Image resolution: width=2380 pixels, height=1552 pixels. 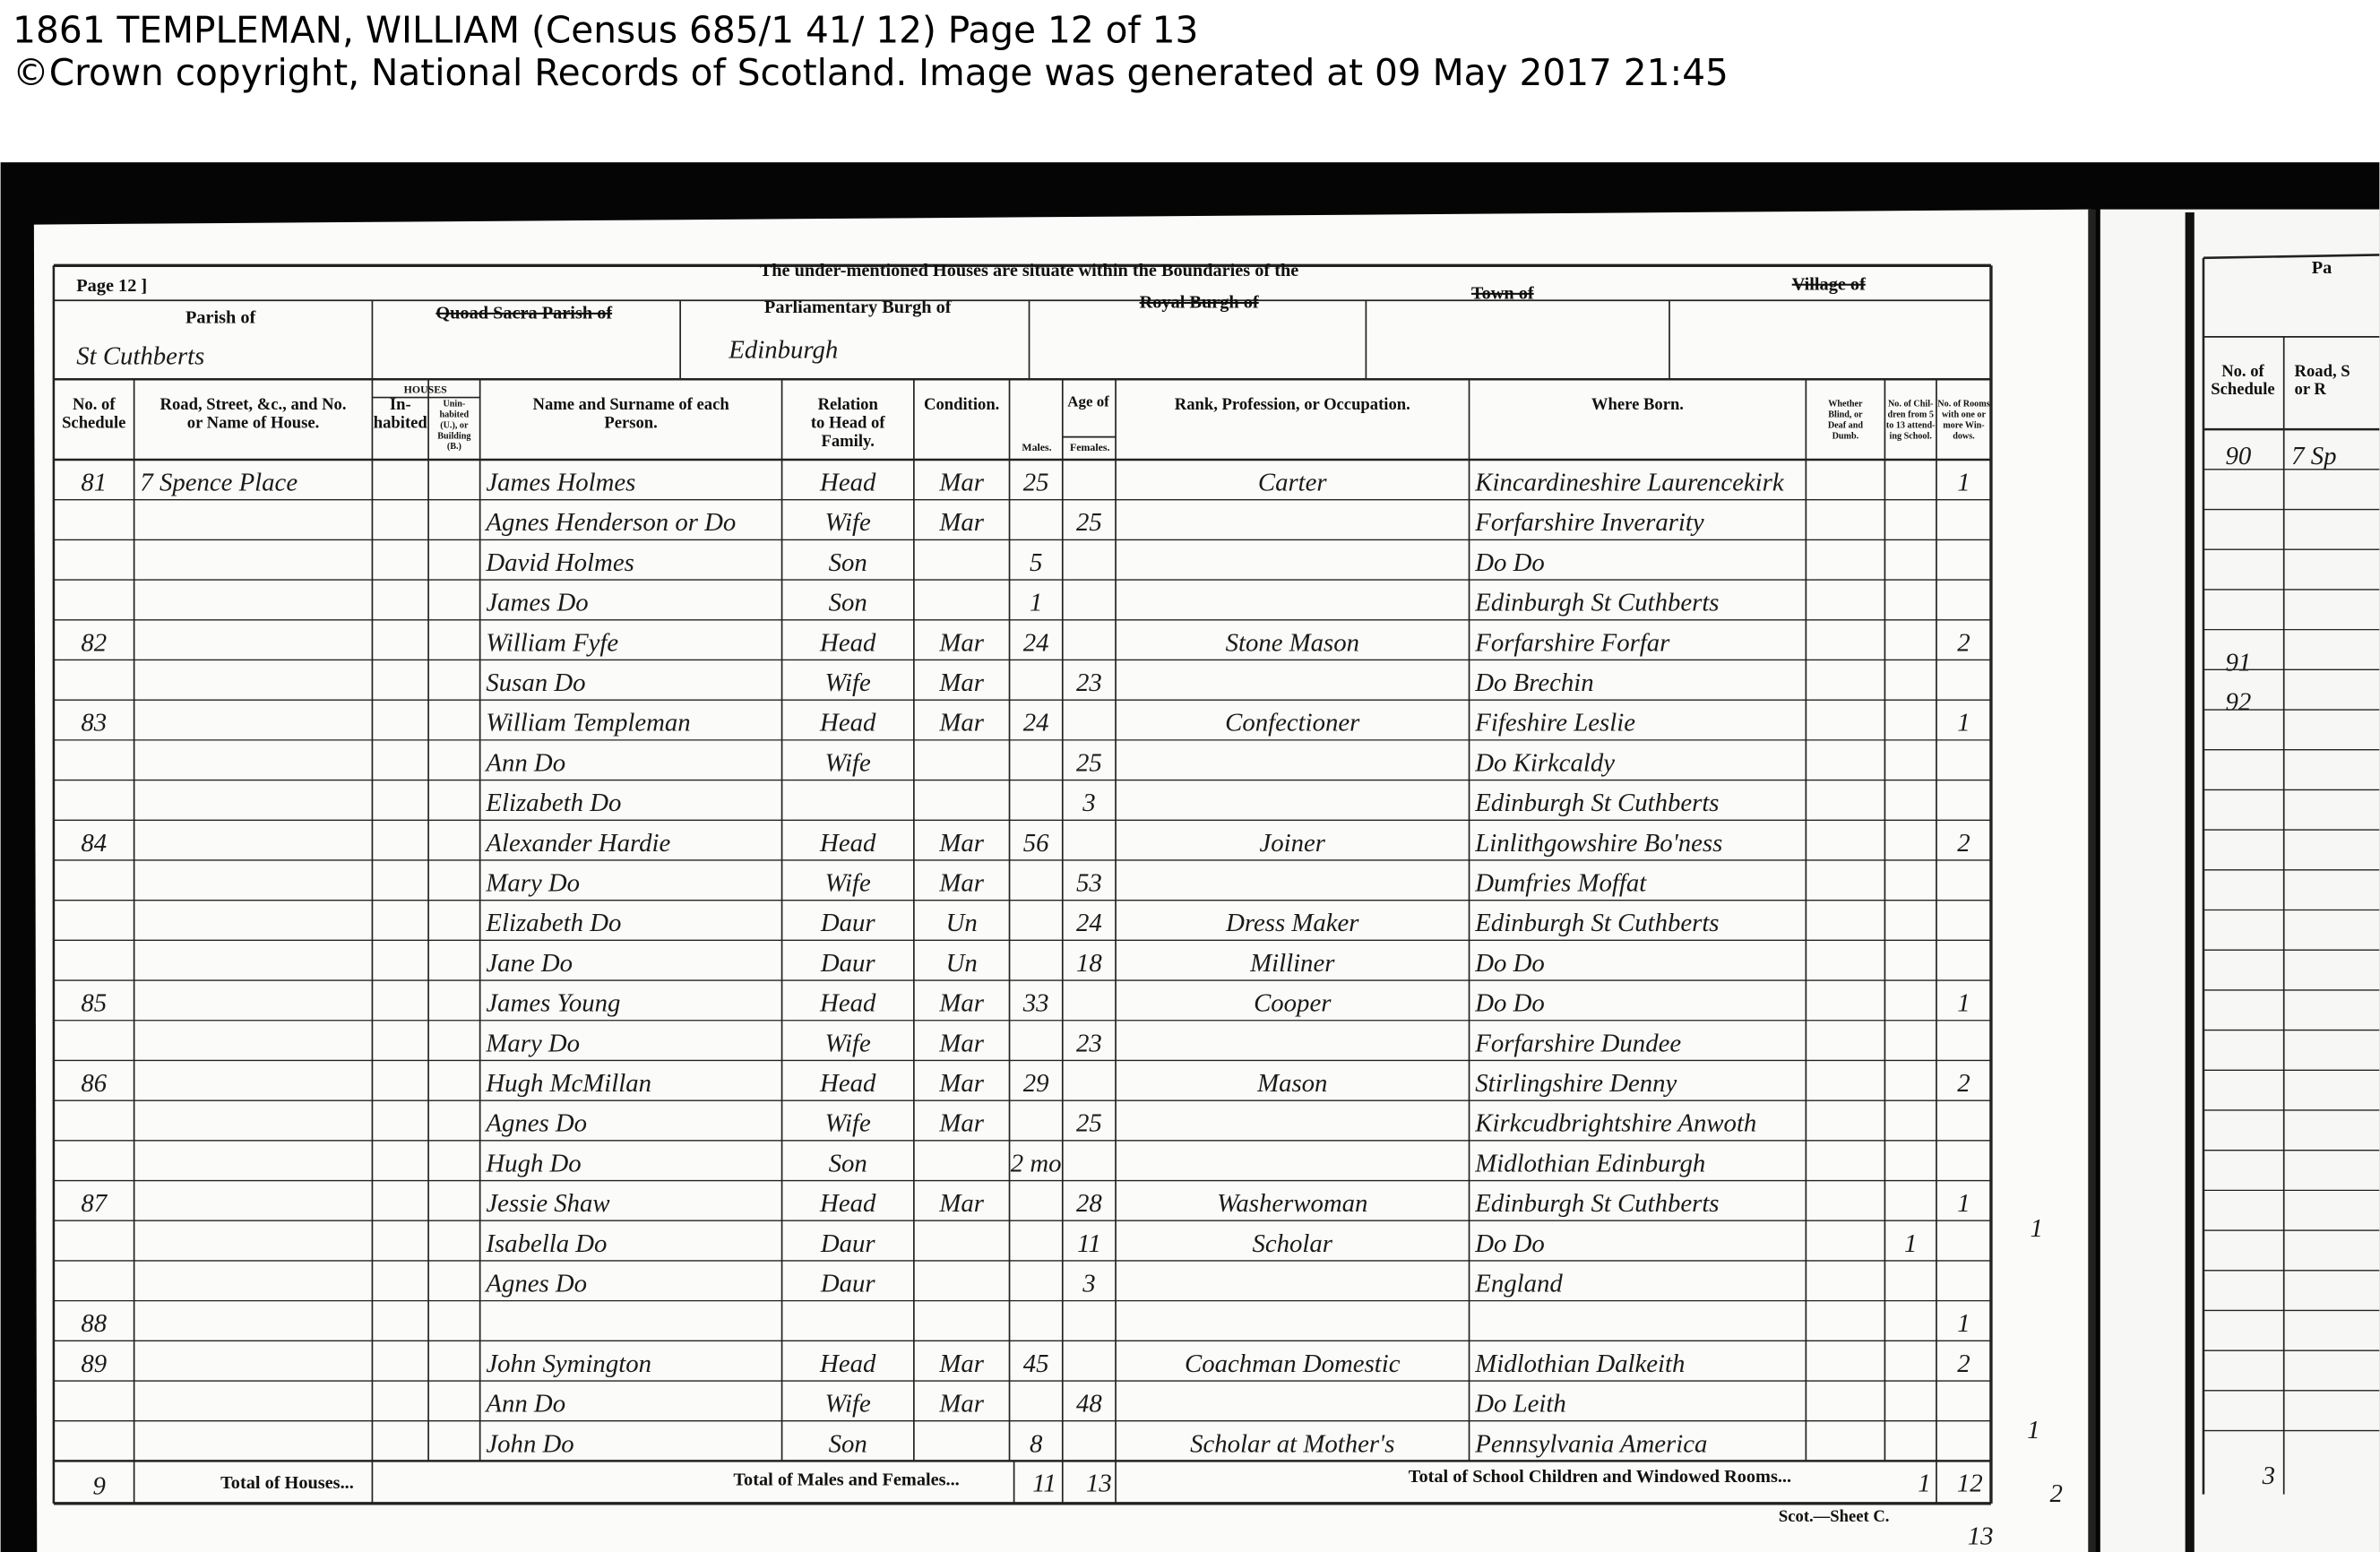 I want to click on cell-occupation: Milliner, so click(x=1292, y=964).